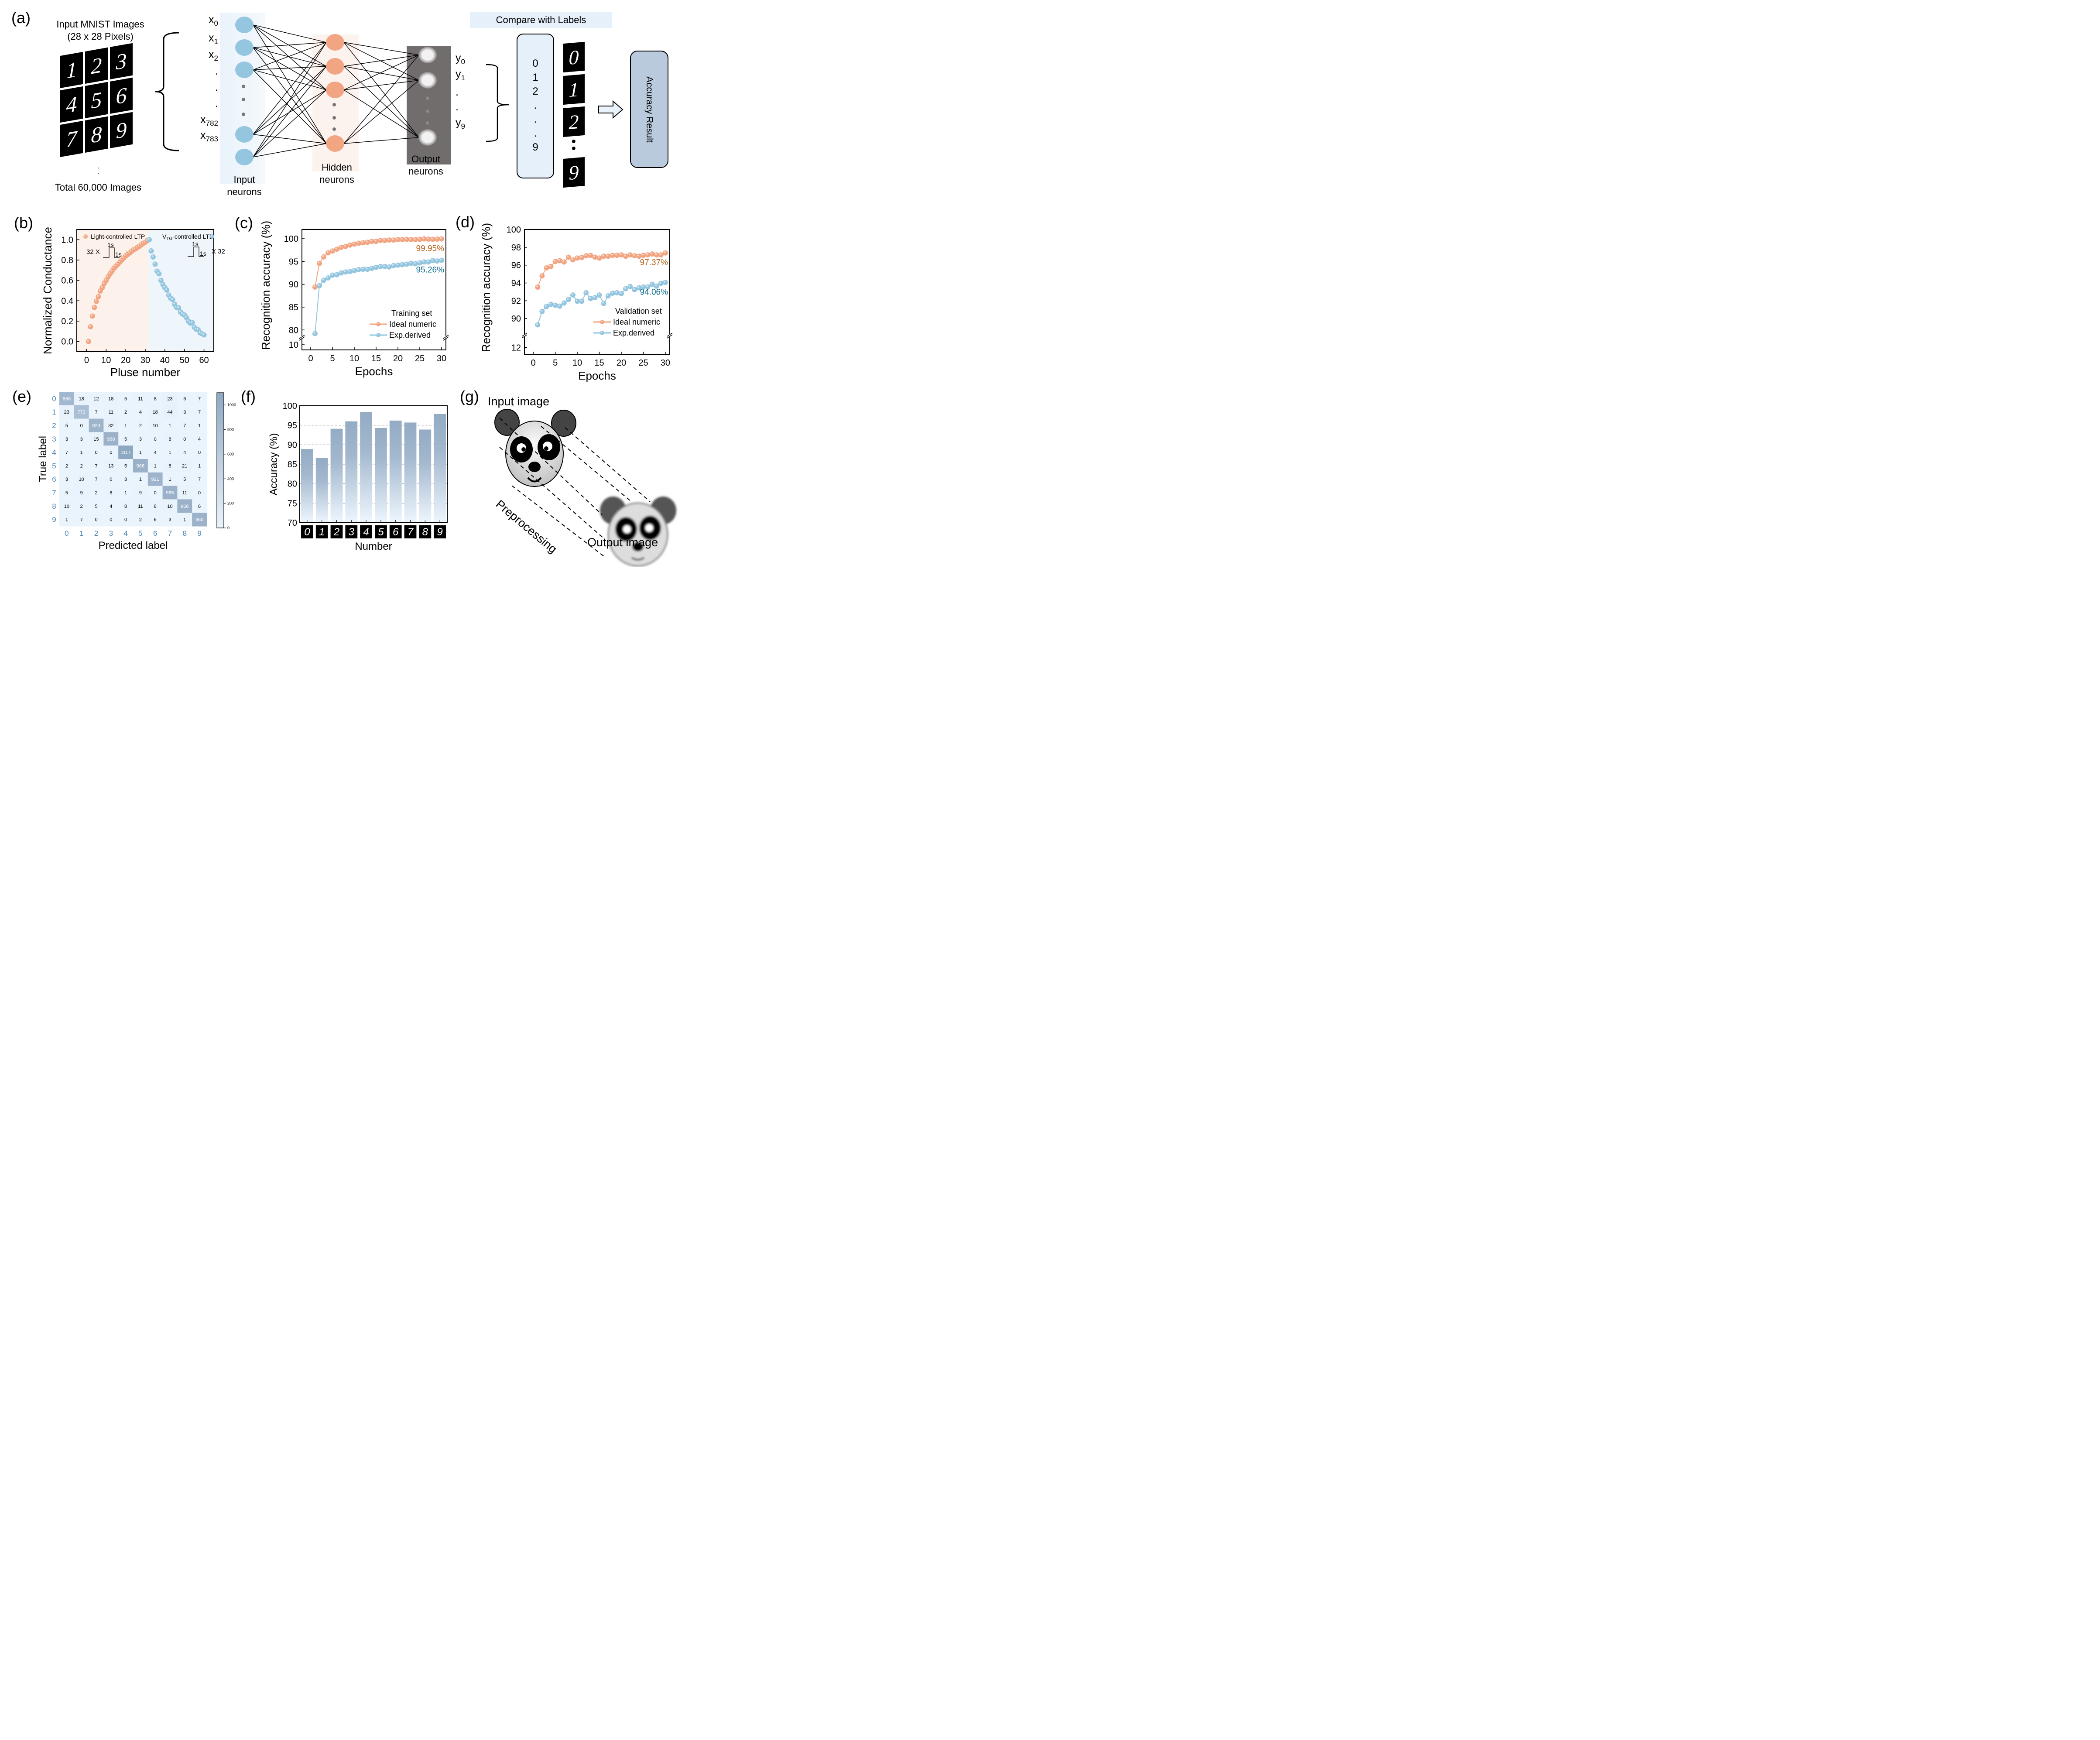 The width and height of the screenshot is (2100, 1740). I want to click on mnist-total: Total 60,000 Images, so click(99, 187).